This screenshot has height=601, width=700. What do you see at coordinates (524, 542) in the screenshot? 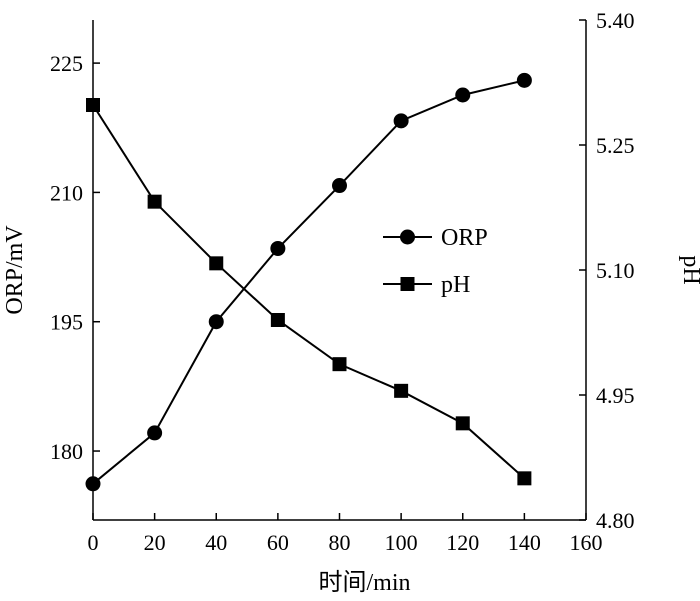
I see `x-tick-label: 140` at bounding box center [524, 542].